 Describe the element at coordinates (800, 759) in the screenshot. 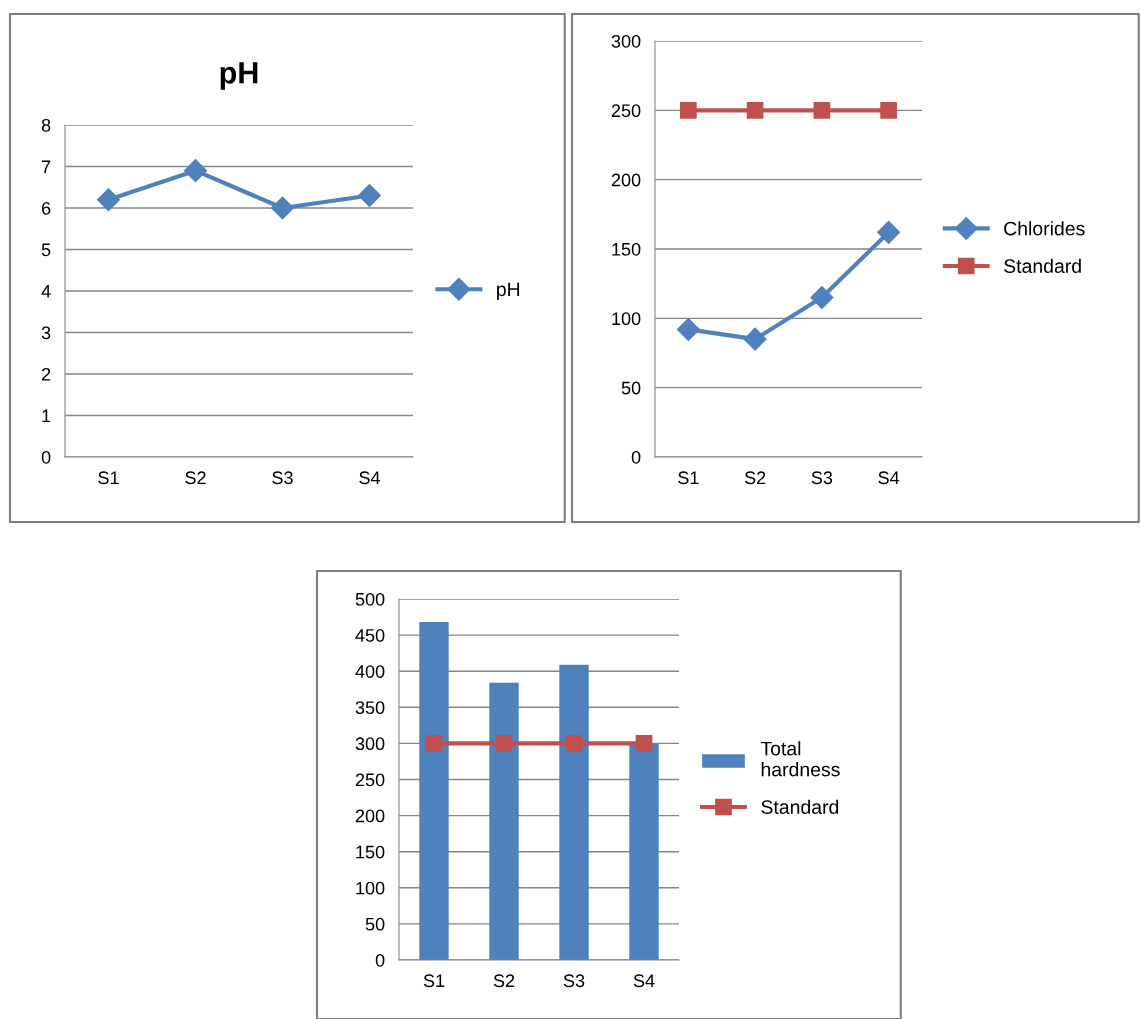

I see `legend-label: Total hardness` at that location.